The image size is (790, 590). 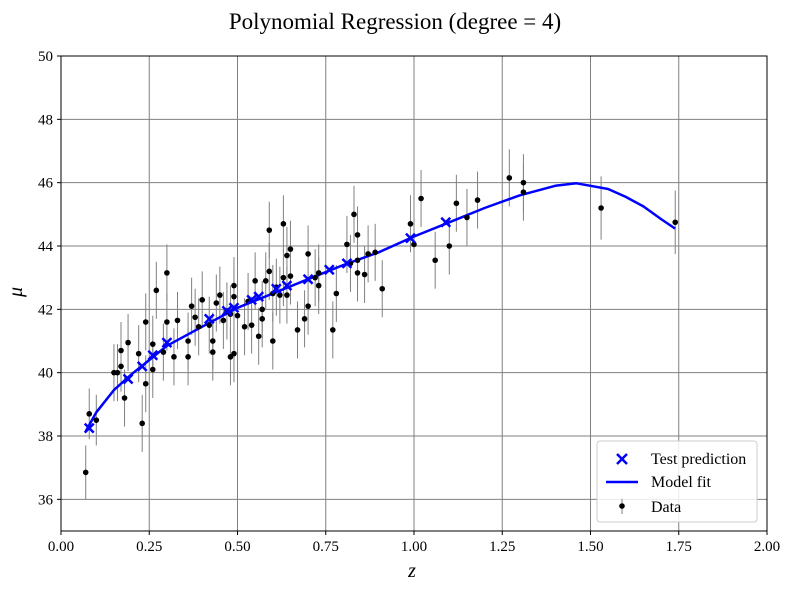 What do you see at coordinates (16, 292) in the screenshot?
I see `y-axis-label: μ` at bounding box center [16, 292].